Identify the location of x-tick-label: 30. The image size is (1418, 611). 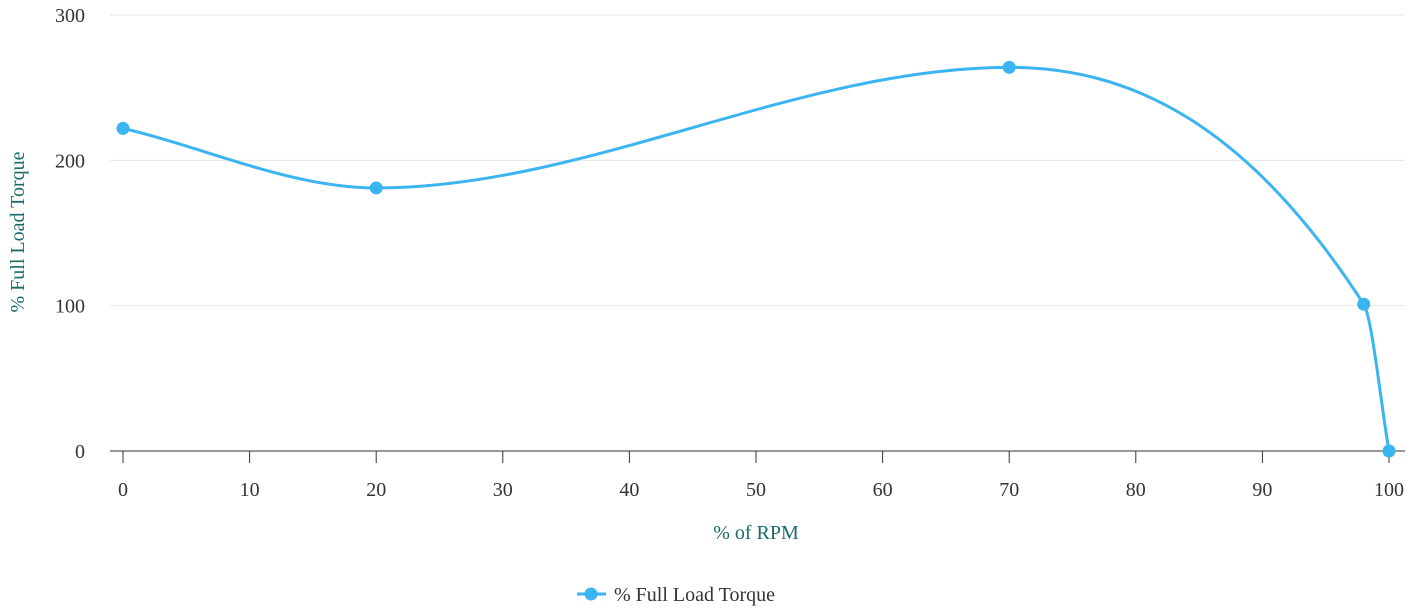
(503, 490).